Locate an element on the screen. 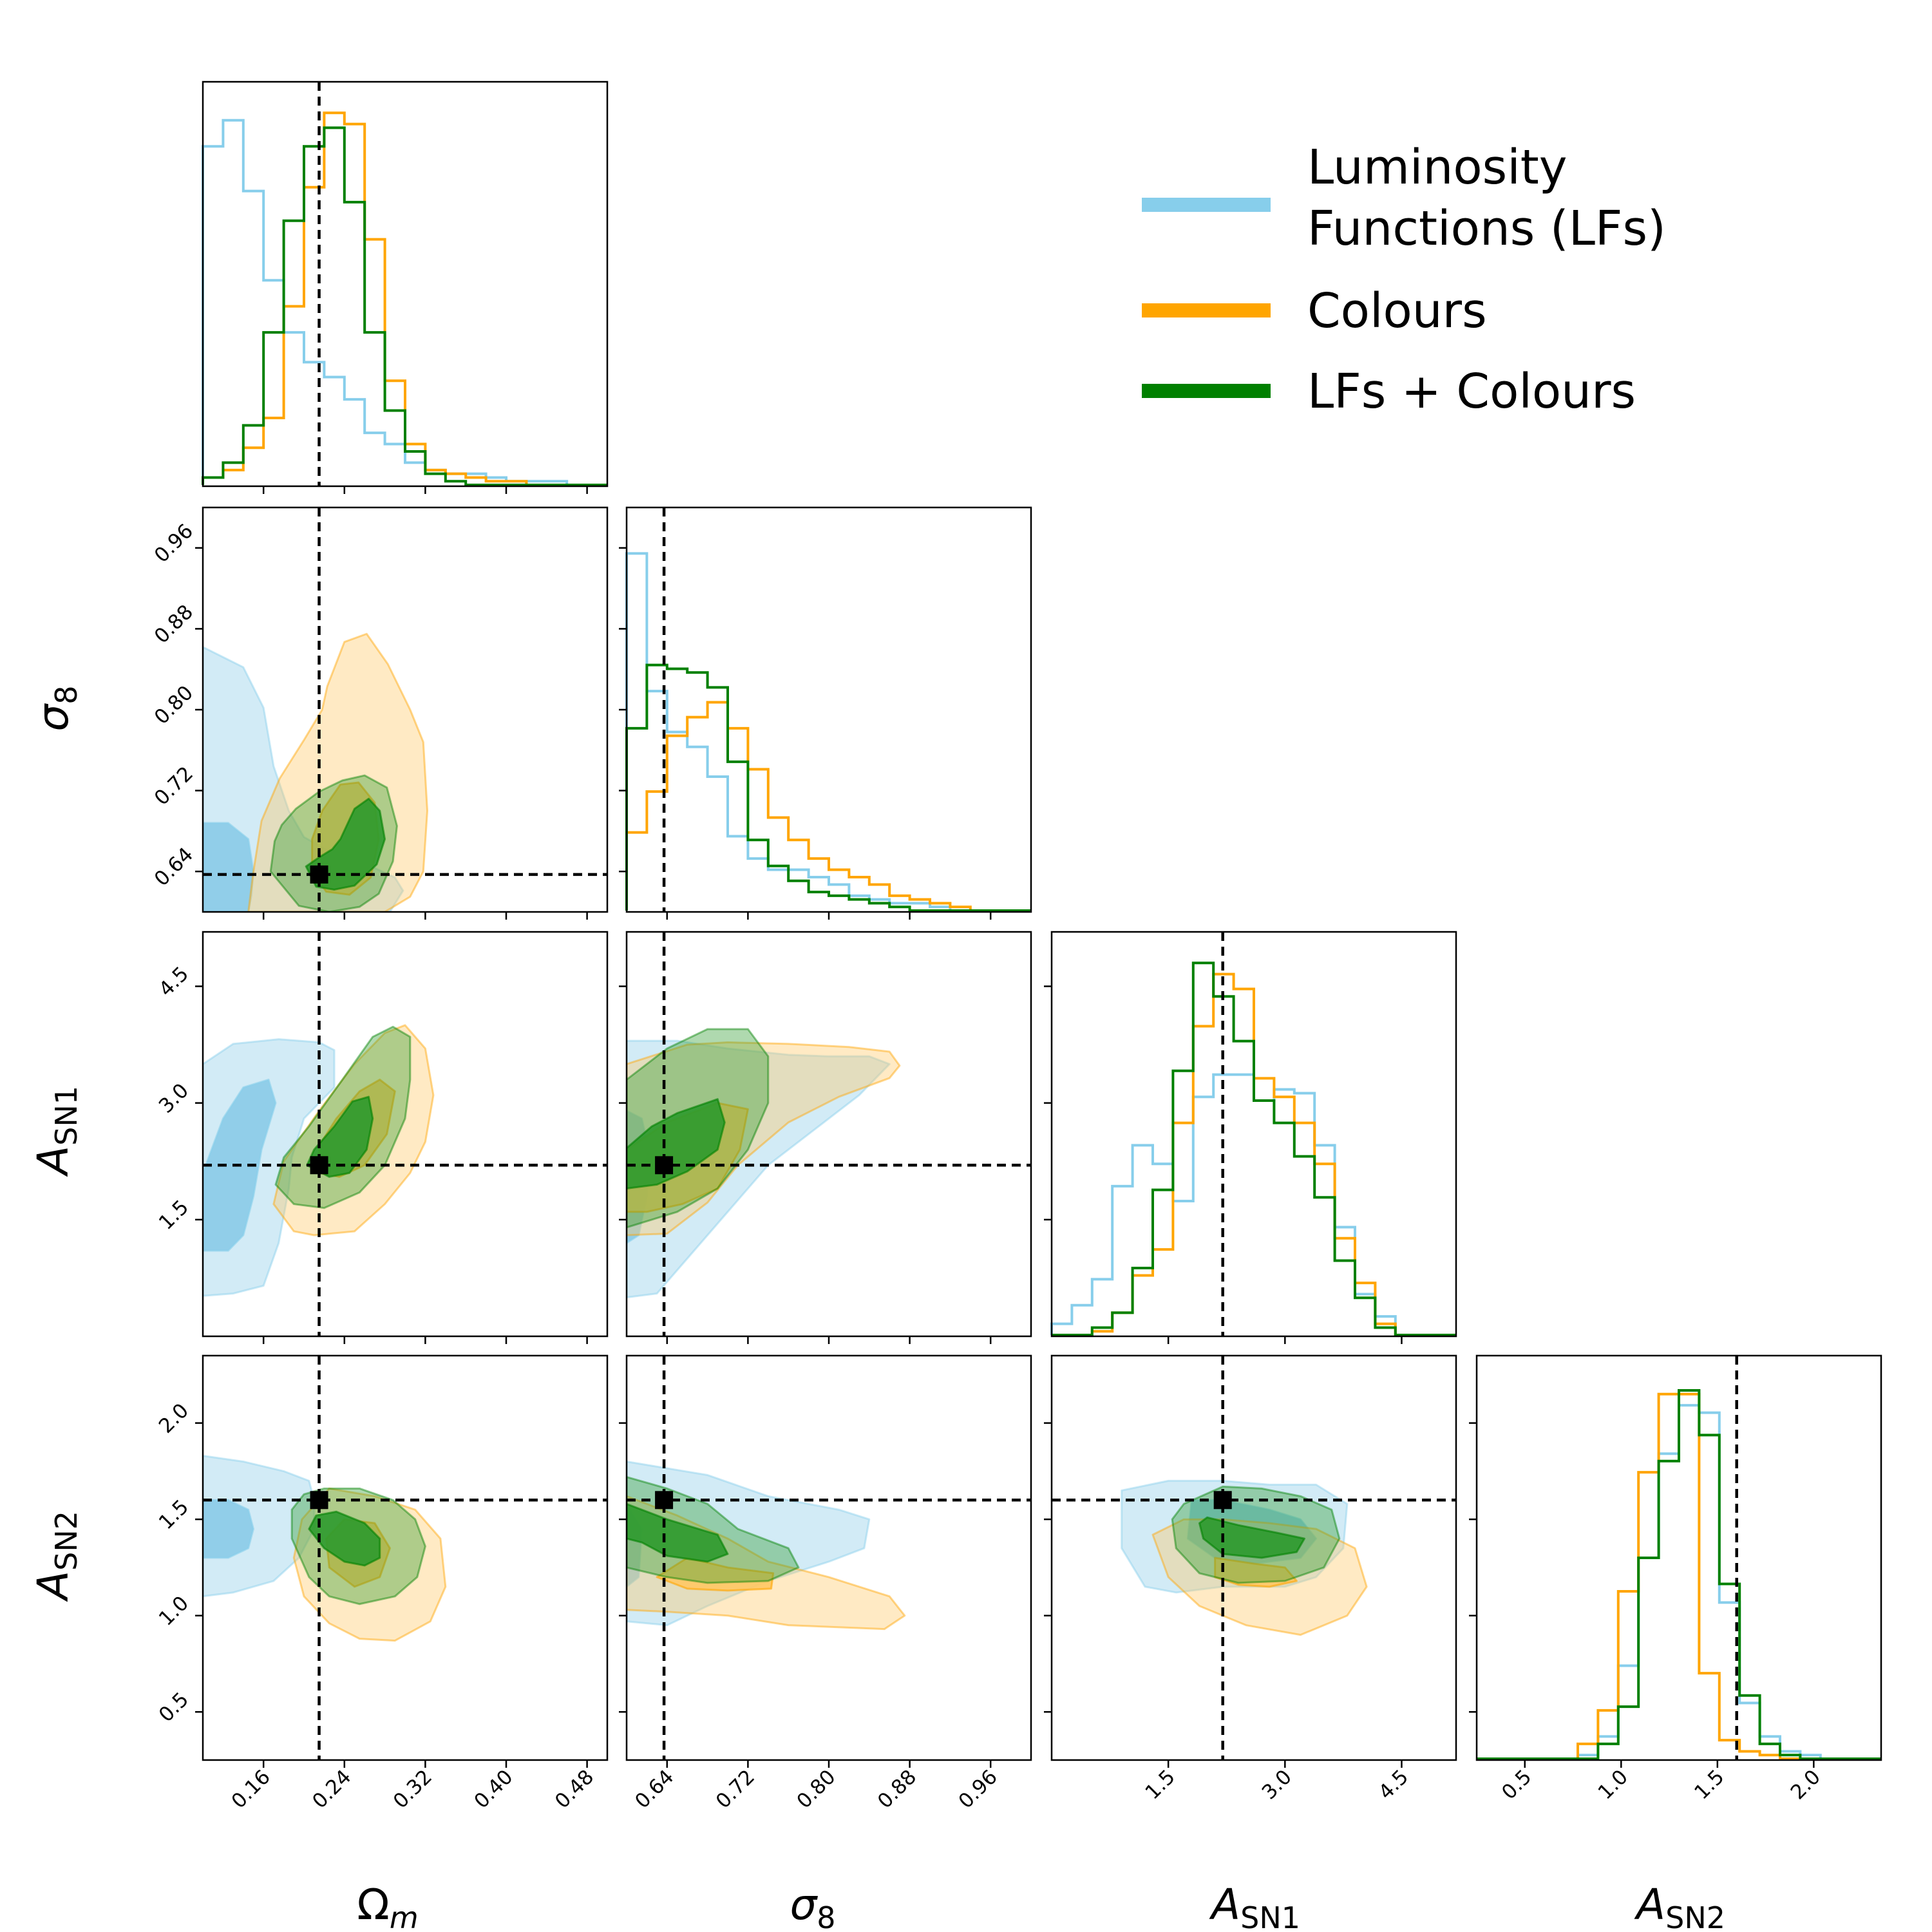 This screenshot has width=1932, height=1932. panel-asn1_vs_sigma8 is located at coordinates (828, 1134).